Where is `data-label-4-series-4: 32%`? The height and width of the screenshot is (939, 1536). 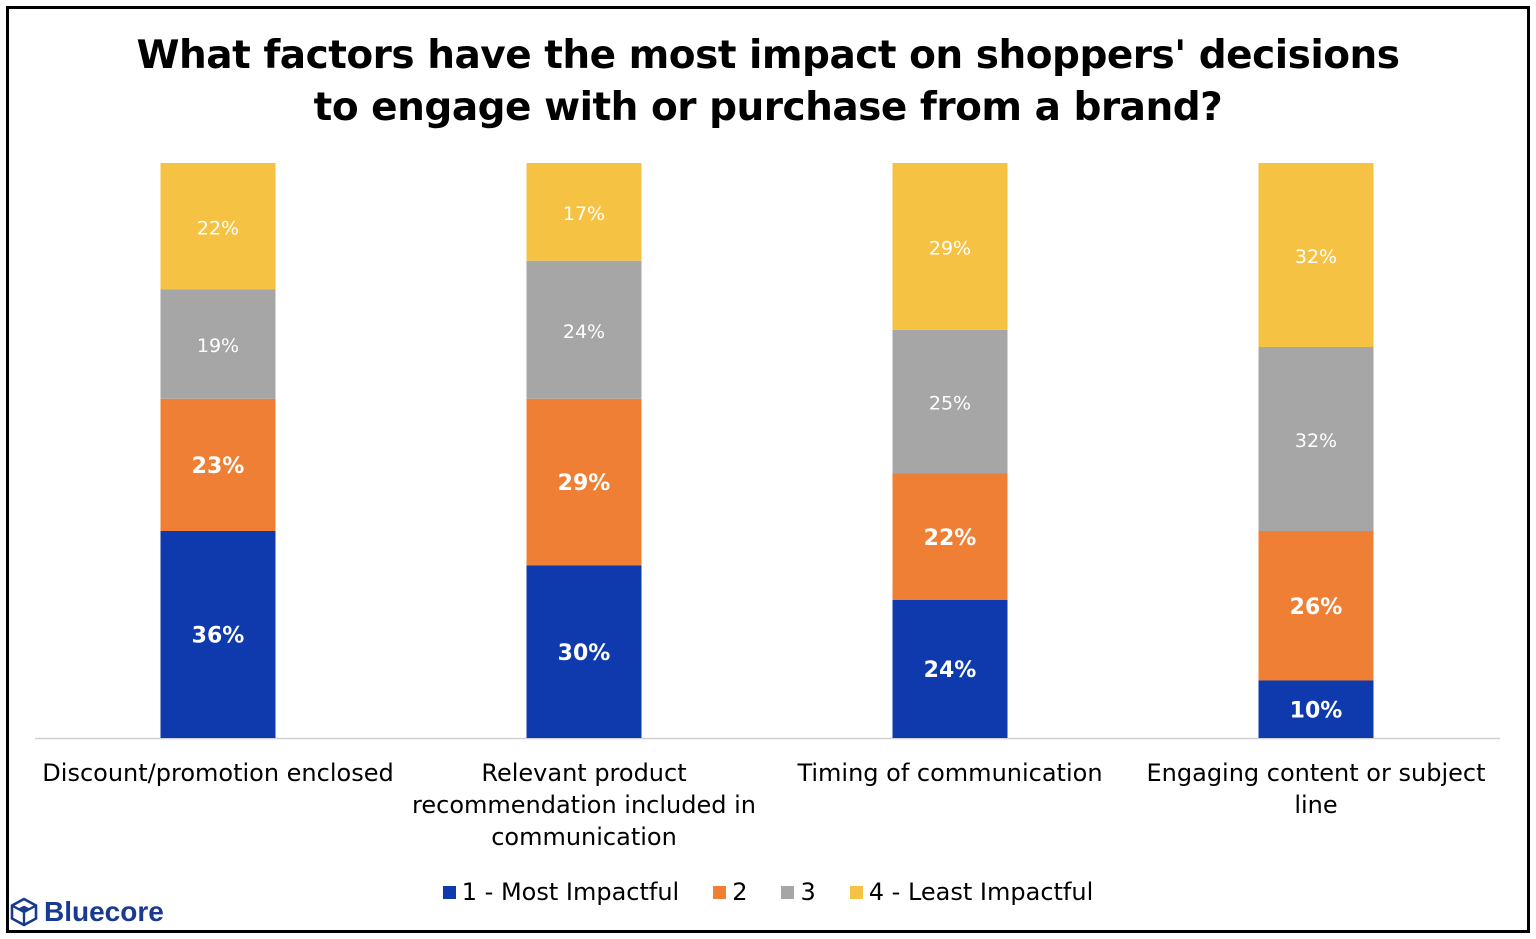
data-label-4-series-4: 32% is located at coordinates (1316, 257).